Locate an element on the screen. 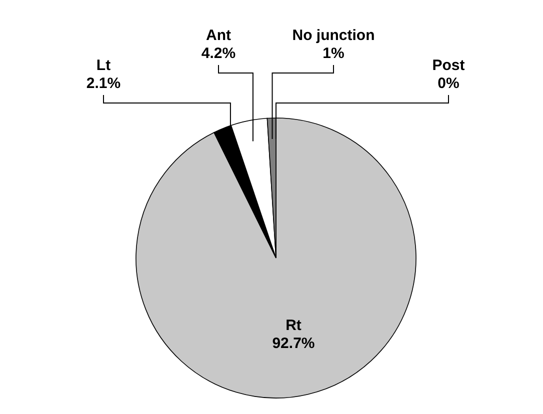 This screenshot has height=414, width=543. text: 0% is located at coordinates (449, 83).